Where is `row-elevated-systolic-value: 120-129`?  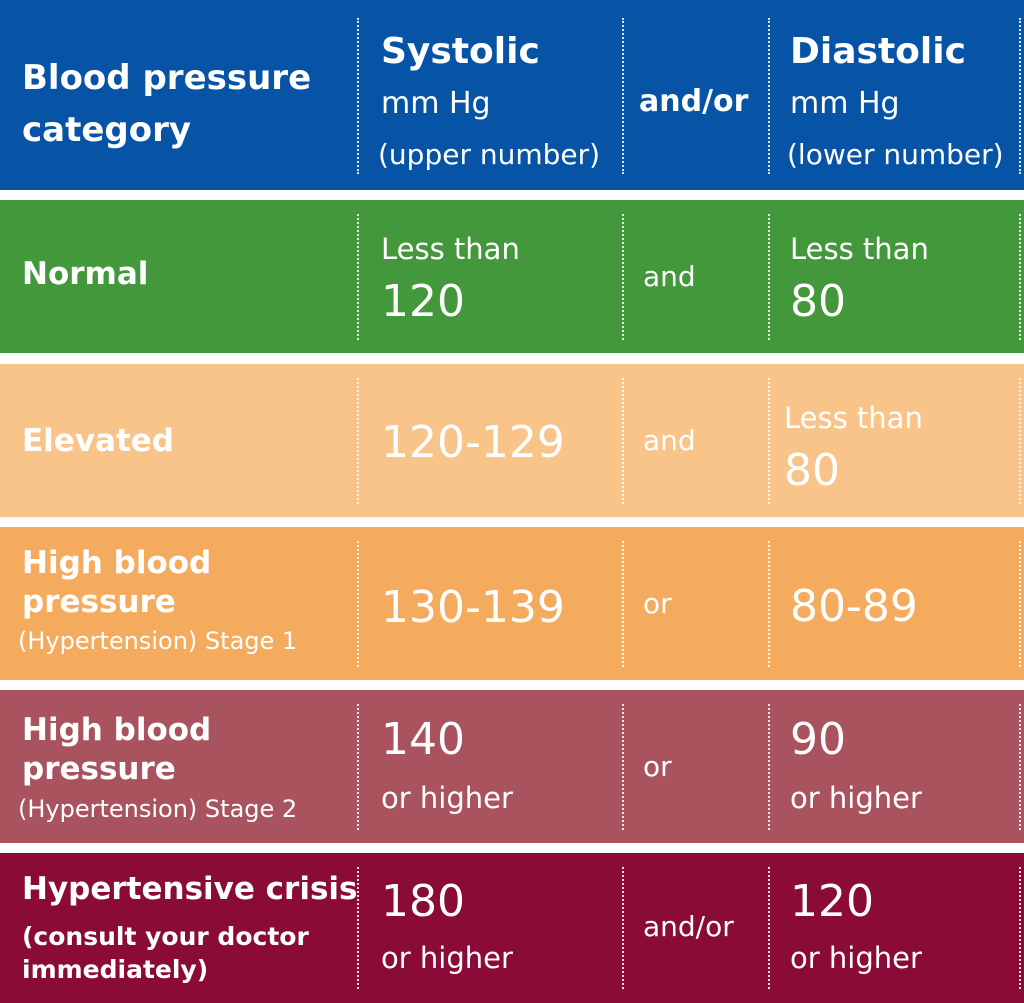 row-elevated-systolic-value: 120-129 is located at coordinates (473, 442).